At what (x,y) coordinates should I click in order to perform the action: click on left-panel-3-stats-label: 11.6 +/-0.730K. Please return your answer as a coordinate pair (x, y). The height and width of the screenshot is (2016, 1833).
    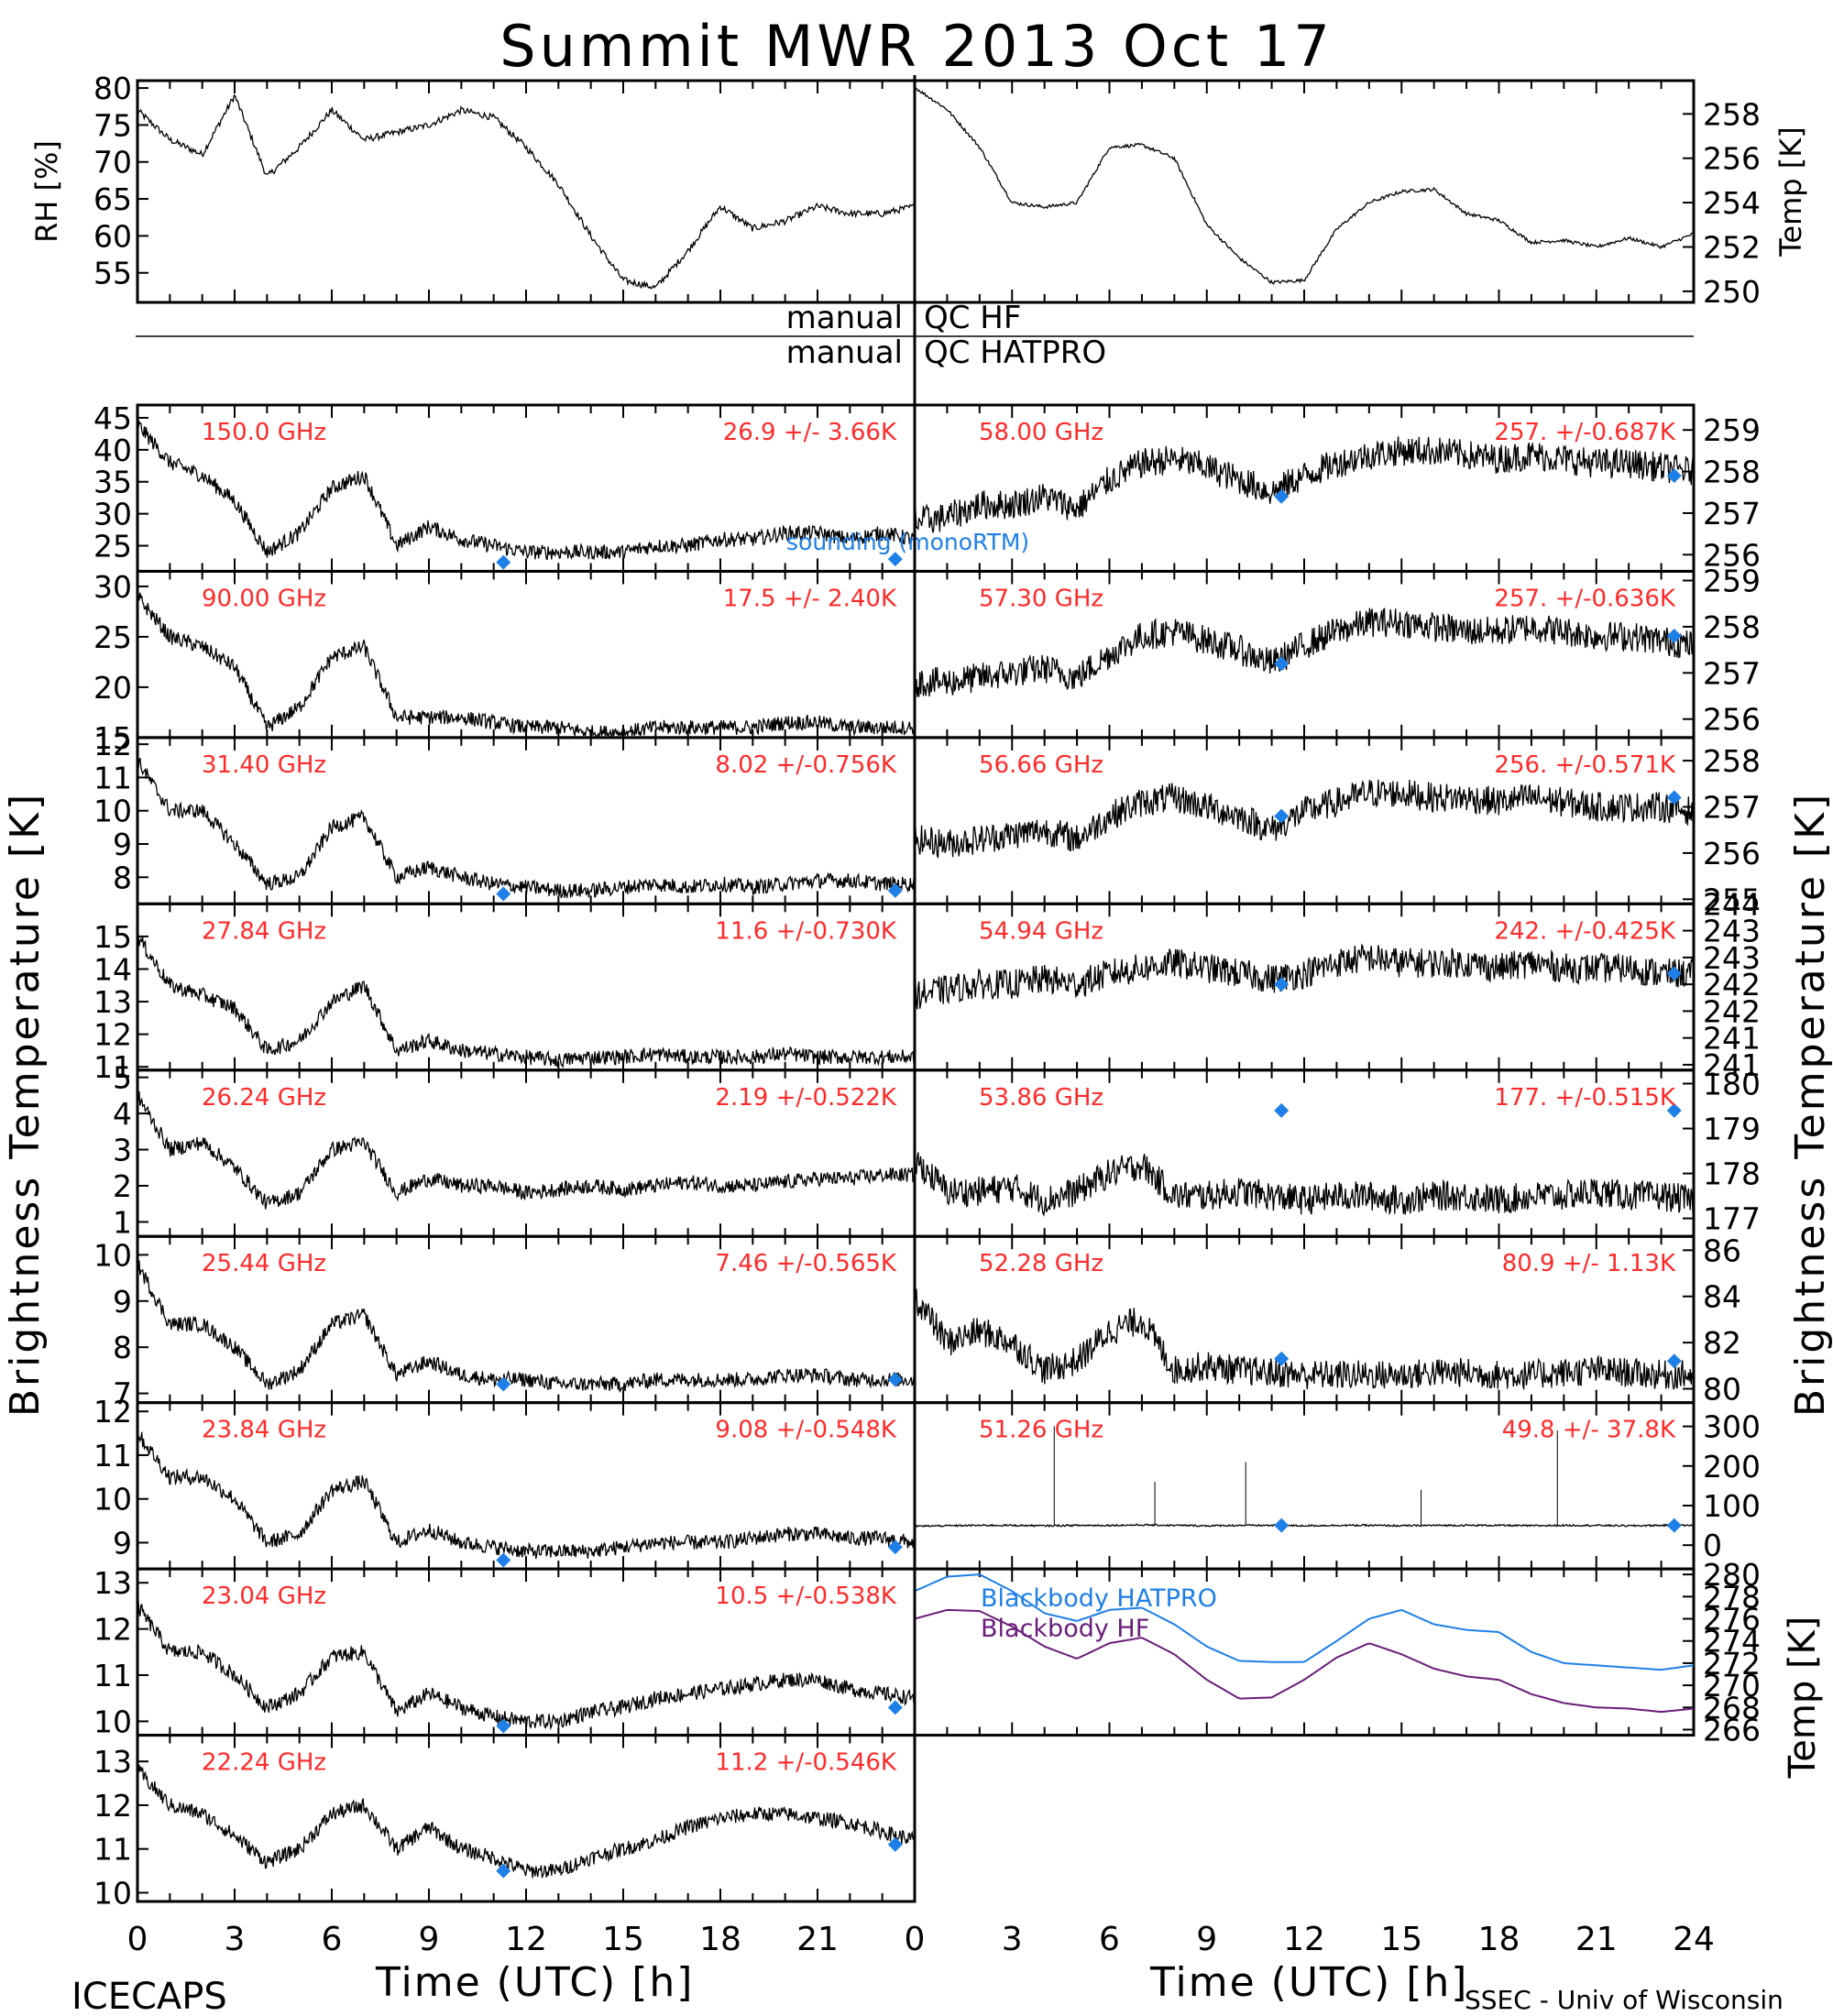
    Looking at the image, I should click on (806, 931).